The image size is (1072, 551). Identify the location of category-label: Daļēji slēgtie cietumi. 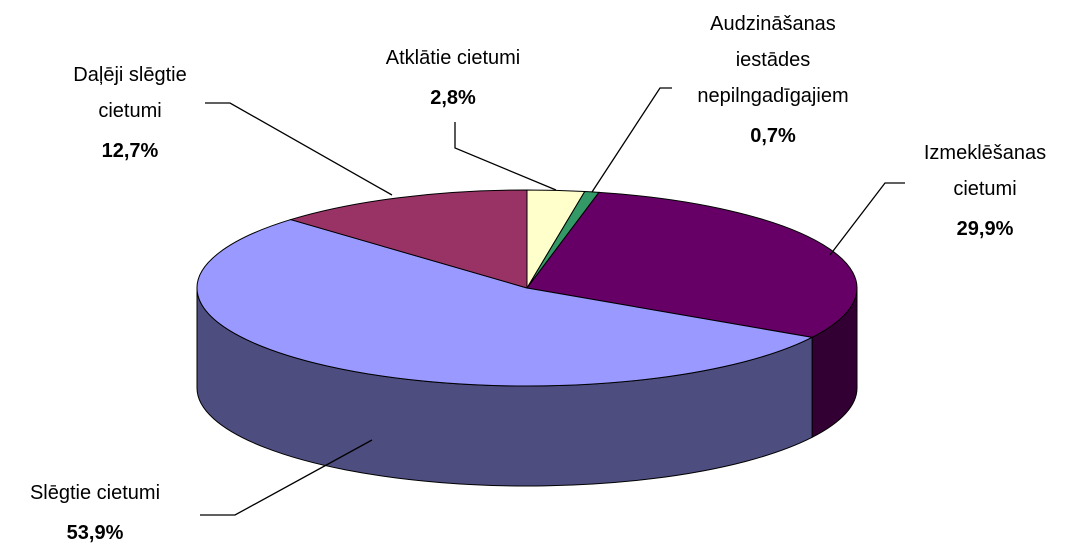
(130, 93).